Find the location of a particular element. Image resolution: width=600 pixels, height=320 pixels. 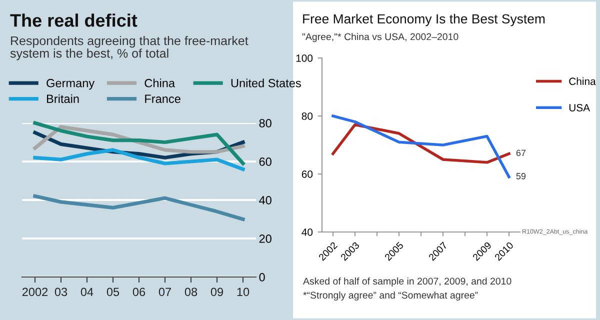

y-tick-label: 0 is located at coordinates (262, 277).